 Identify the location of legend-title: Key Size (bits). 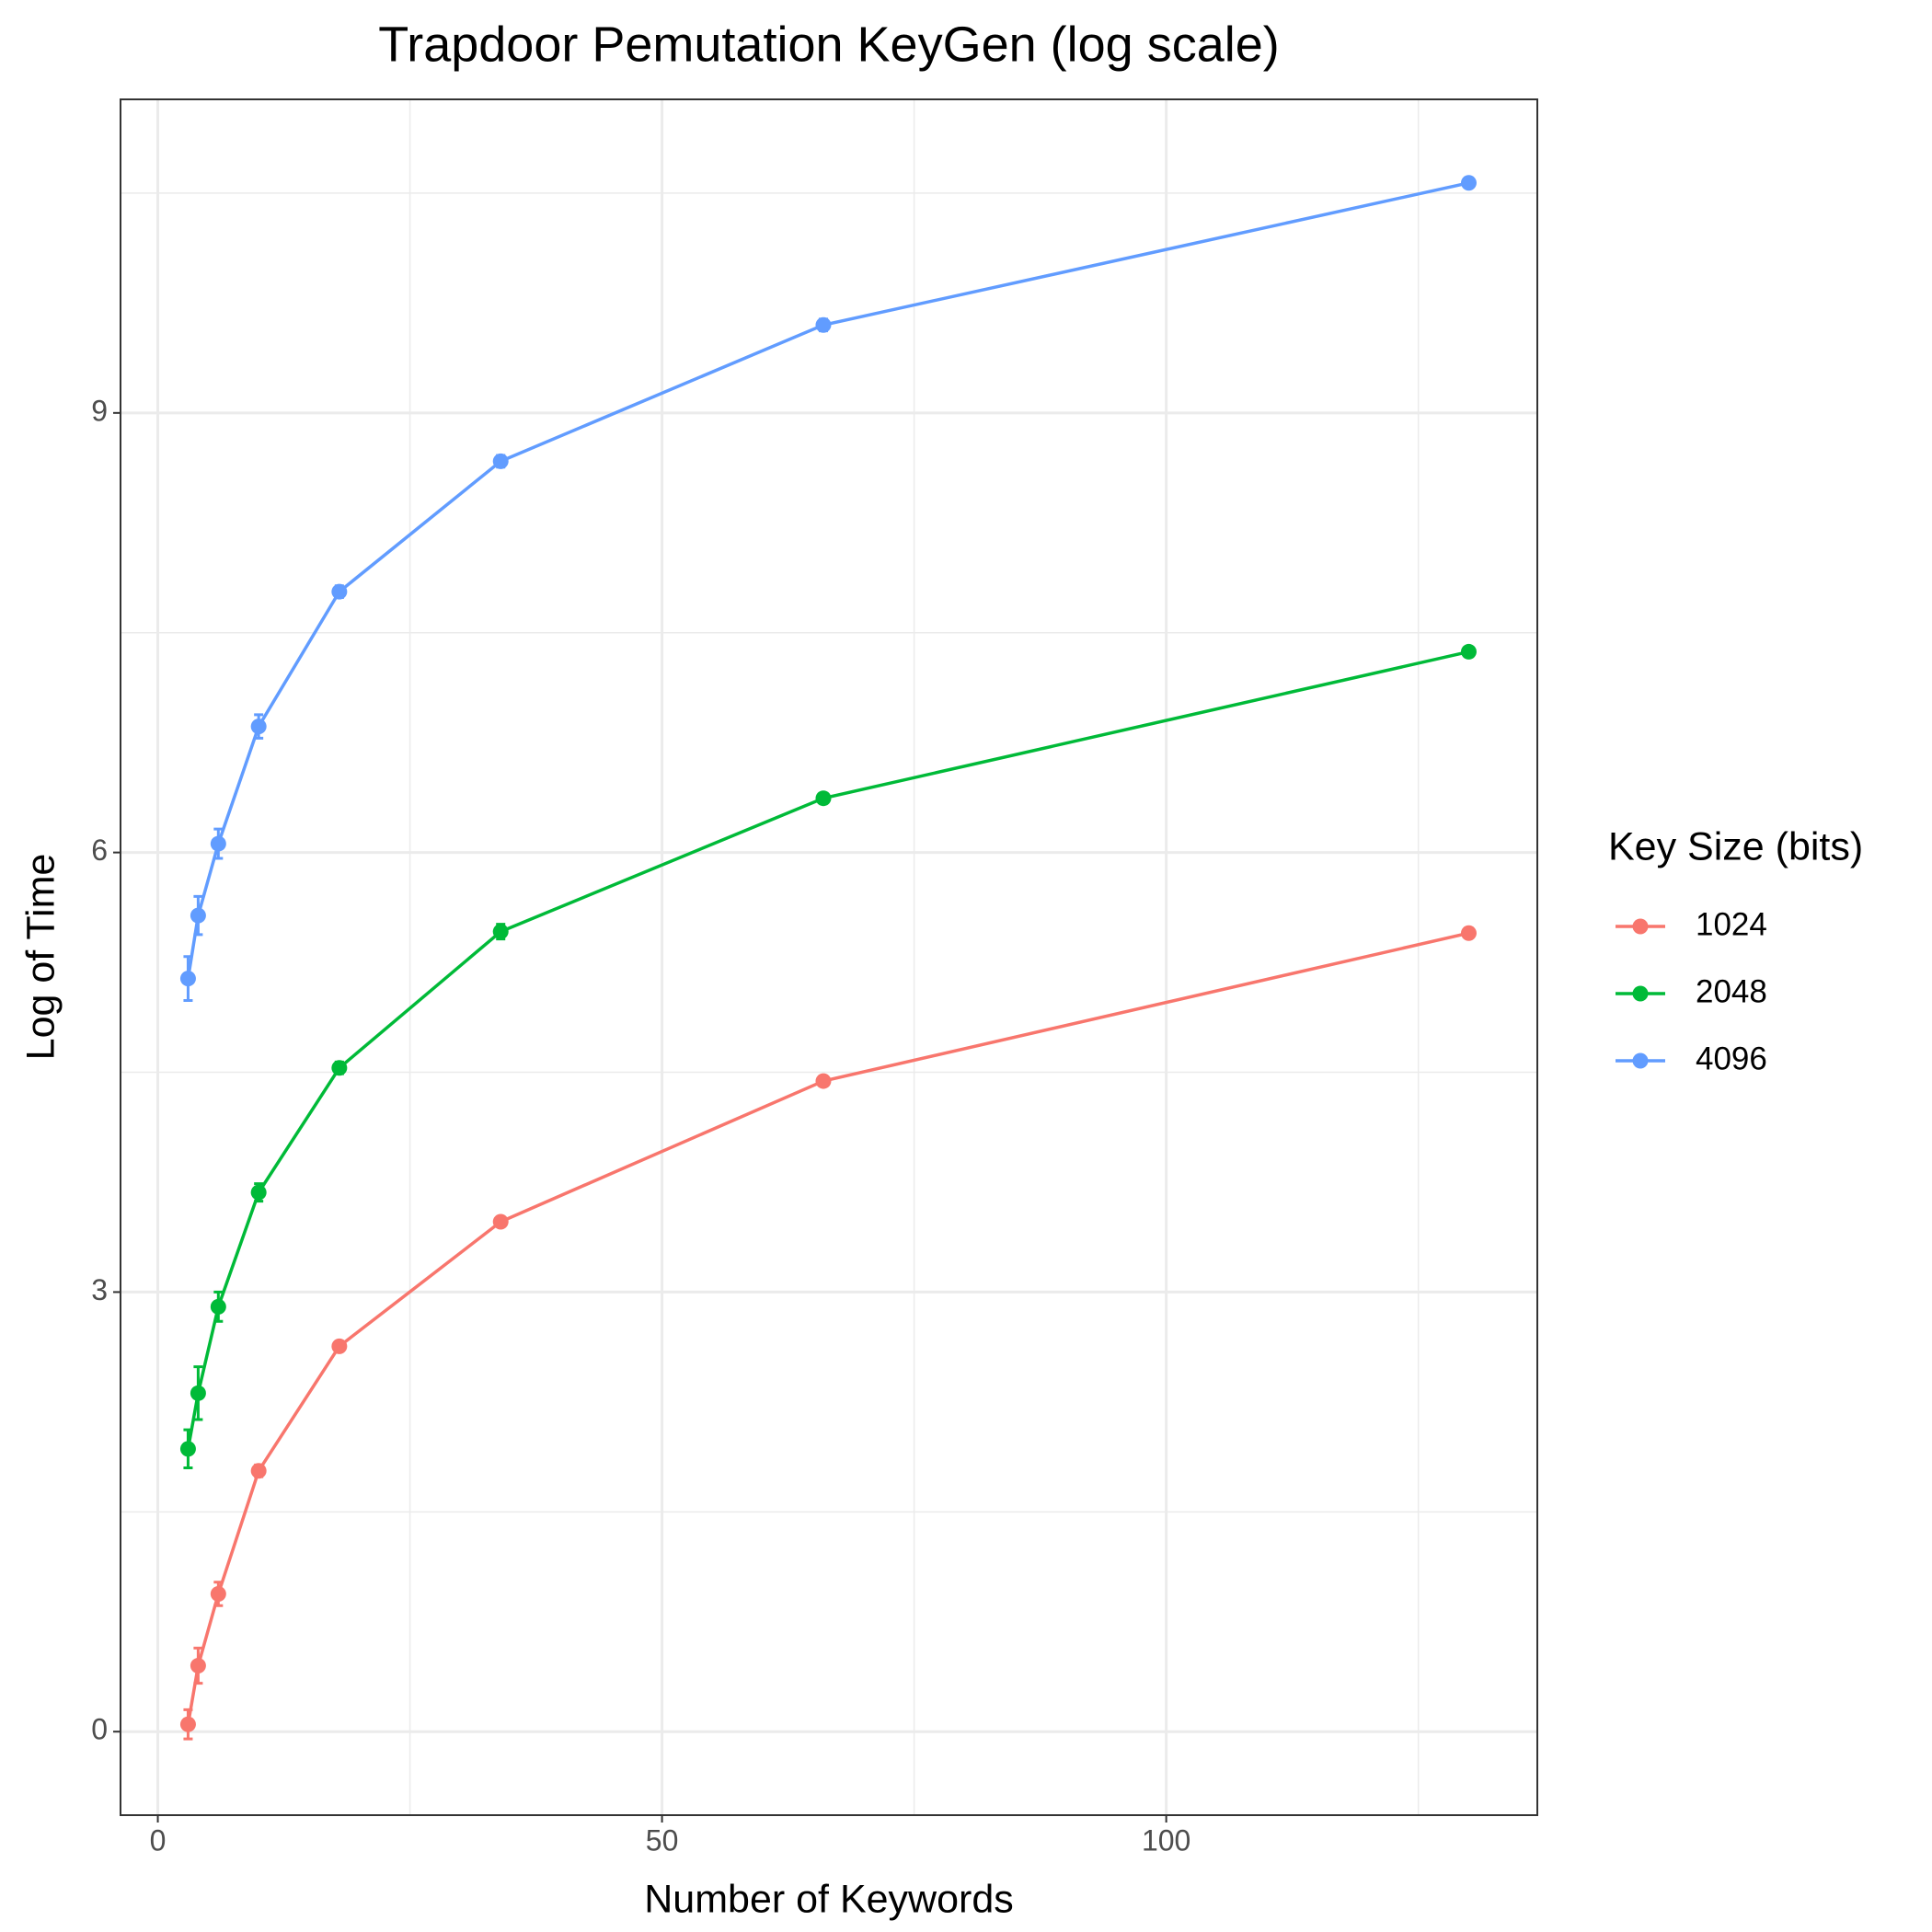
(1735, 846).